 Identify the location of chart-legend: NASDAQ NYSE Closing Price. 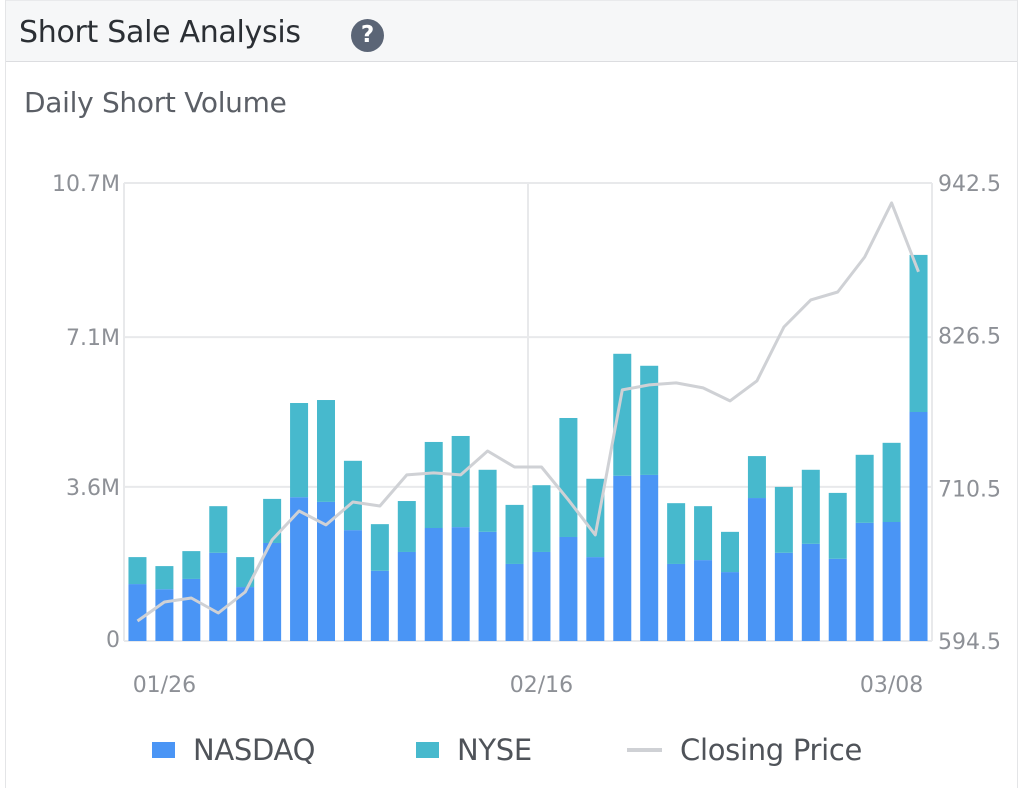
(512, 750).